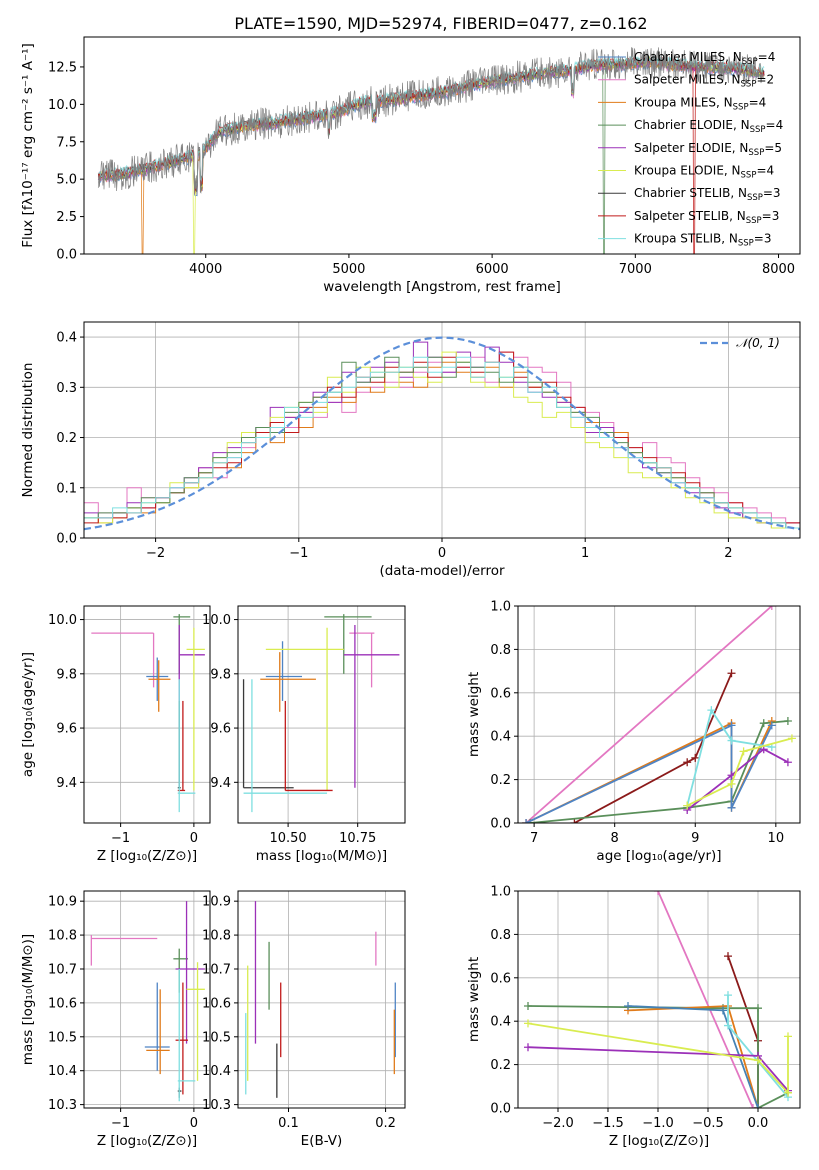  Describe the element at coordinates (653, 747) in the screenshot. I see `weight-line-darkred` at that location.